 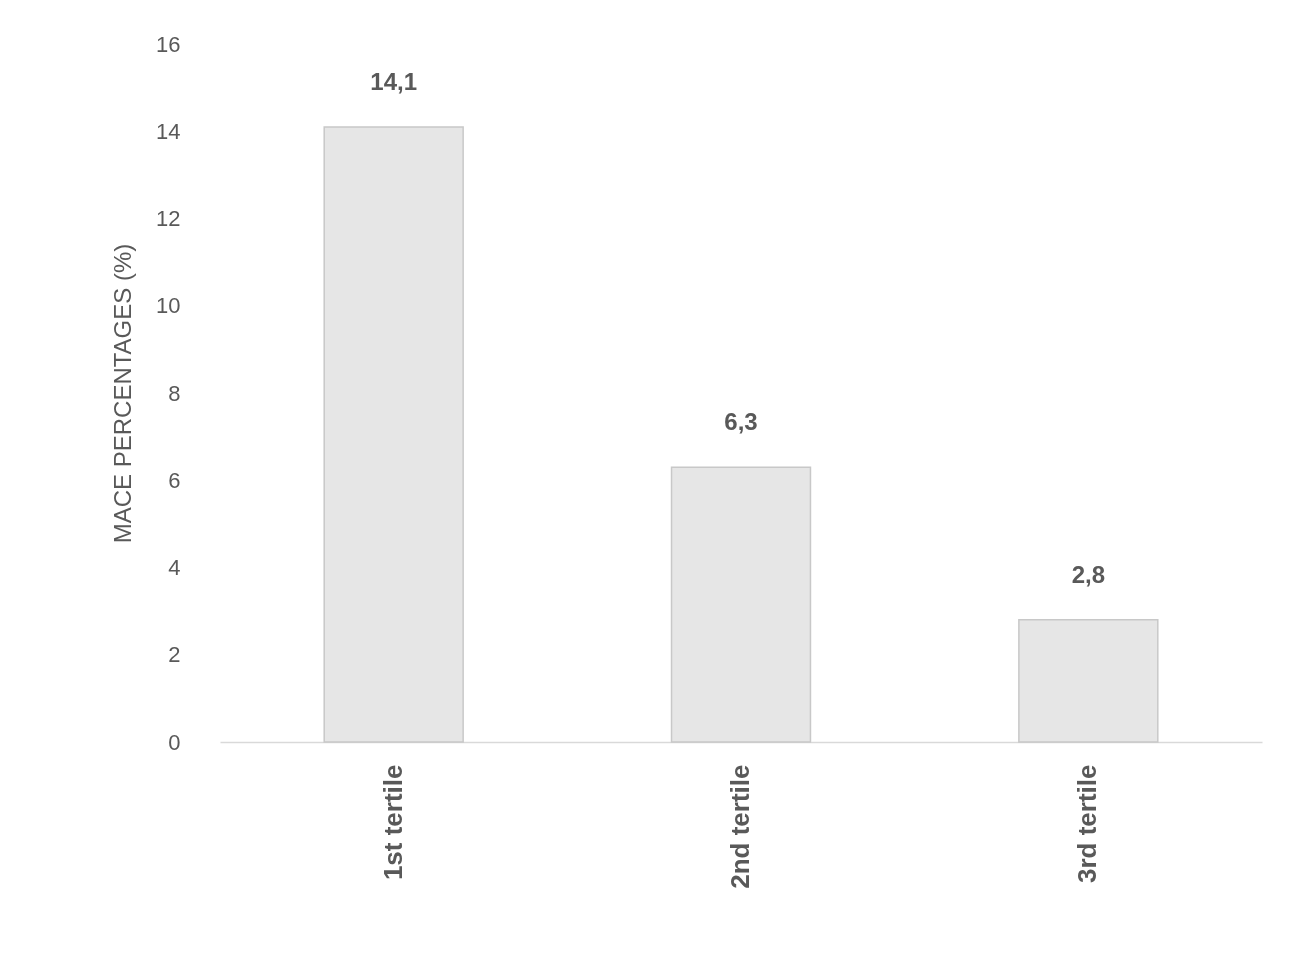 I want to click on x-tick-label: 3rd tertile, so click(x=1087, y=823).